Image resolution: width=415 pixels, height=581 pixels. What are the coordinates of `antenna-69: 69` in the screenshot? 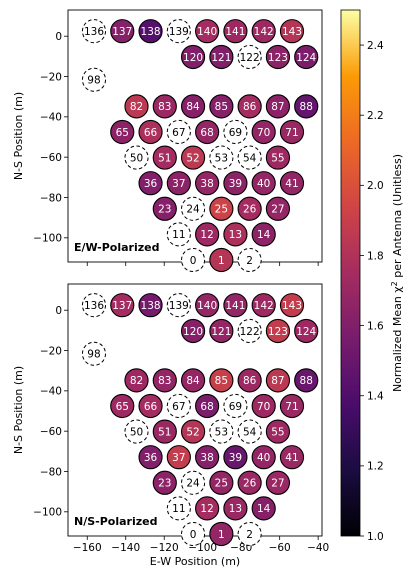 It's located at (235, 132).